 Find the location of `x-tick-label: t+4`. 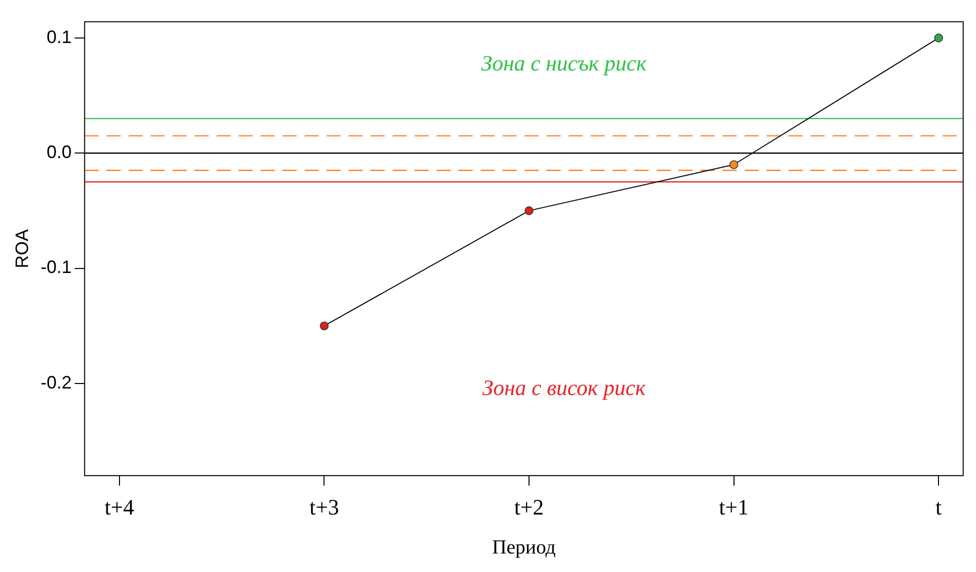

x-tick-label: t+4 is located at coordinates (119, 507).